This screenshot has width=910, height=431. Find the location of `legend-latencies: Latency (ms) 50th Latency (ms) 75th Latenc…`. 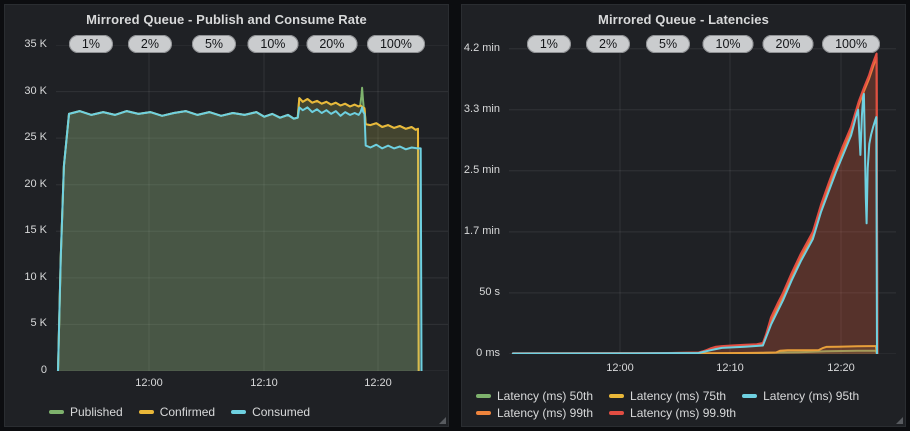

legend-latencies: Latency (ms) 50th Latency (ms) 75th Latenc… is located at coordinates (688, 404).